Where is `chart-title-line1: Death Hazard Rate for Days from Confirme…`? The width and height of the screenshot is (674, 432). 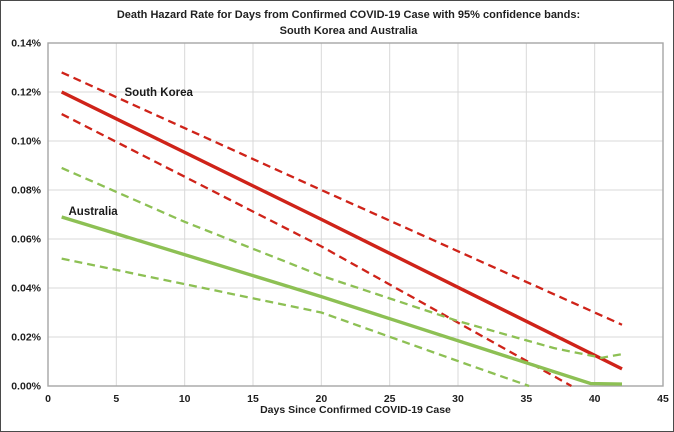
chart-title-line1: Death Hazard Rate for Days from Confirme… is located at coordinates (348, 15).